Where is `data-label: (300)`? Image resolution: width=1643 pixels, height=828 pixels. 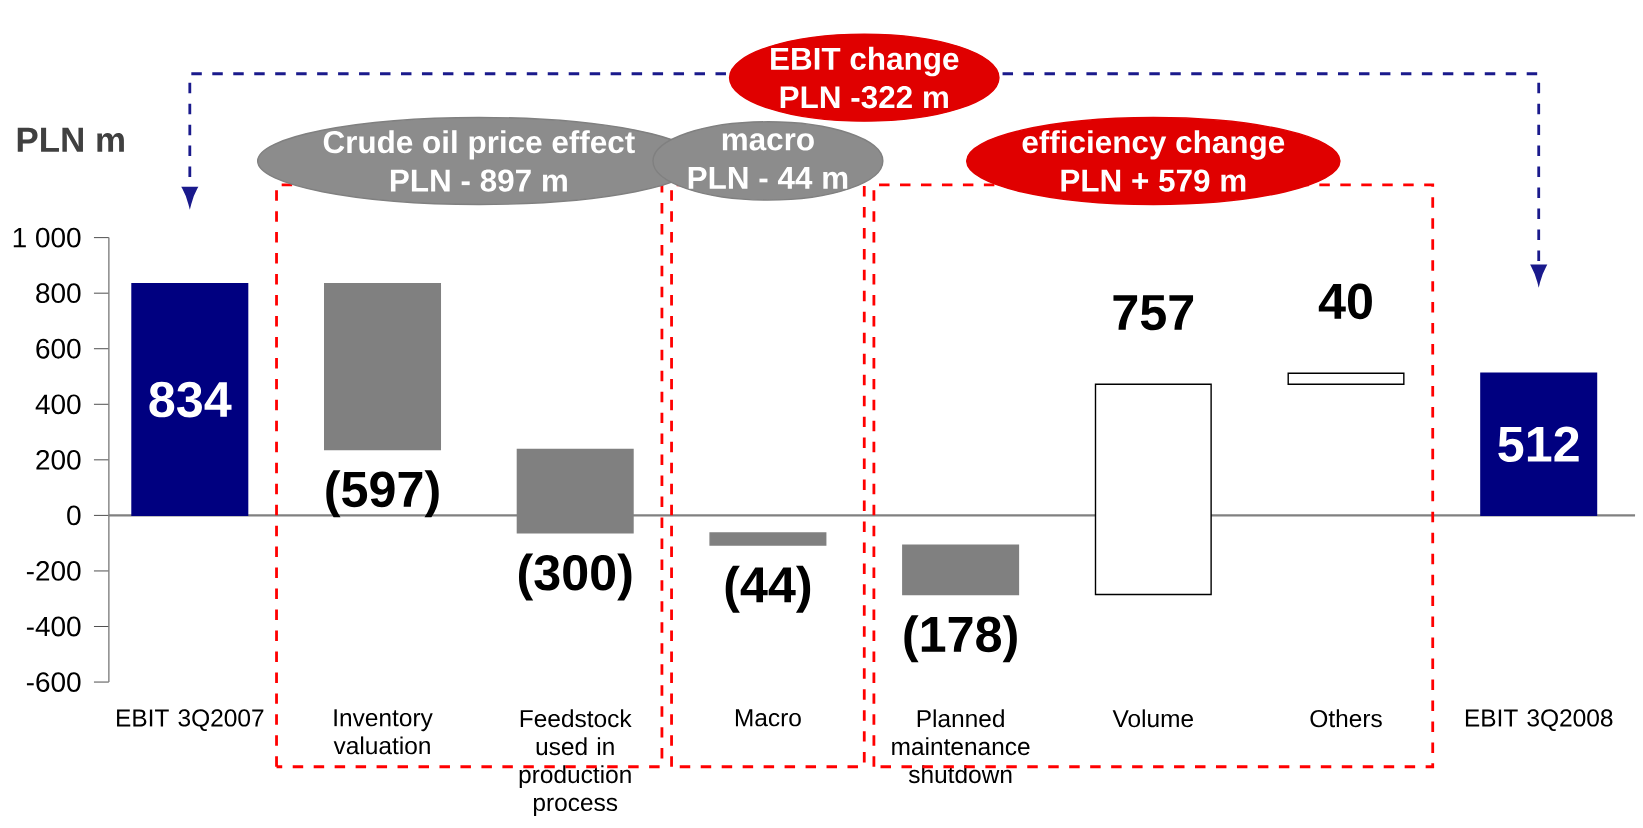
data-label: (300) is located at coordinates (575, 577).